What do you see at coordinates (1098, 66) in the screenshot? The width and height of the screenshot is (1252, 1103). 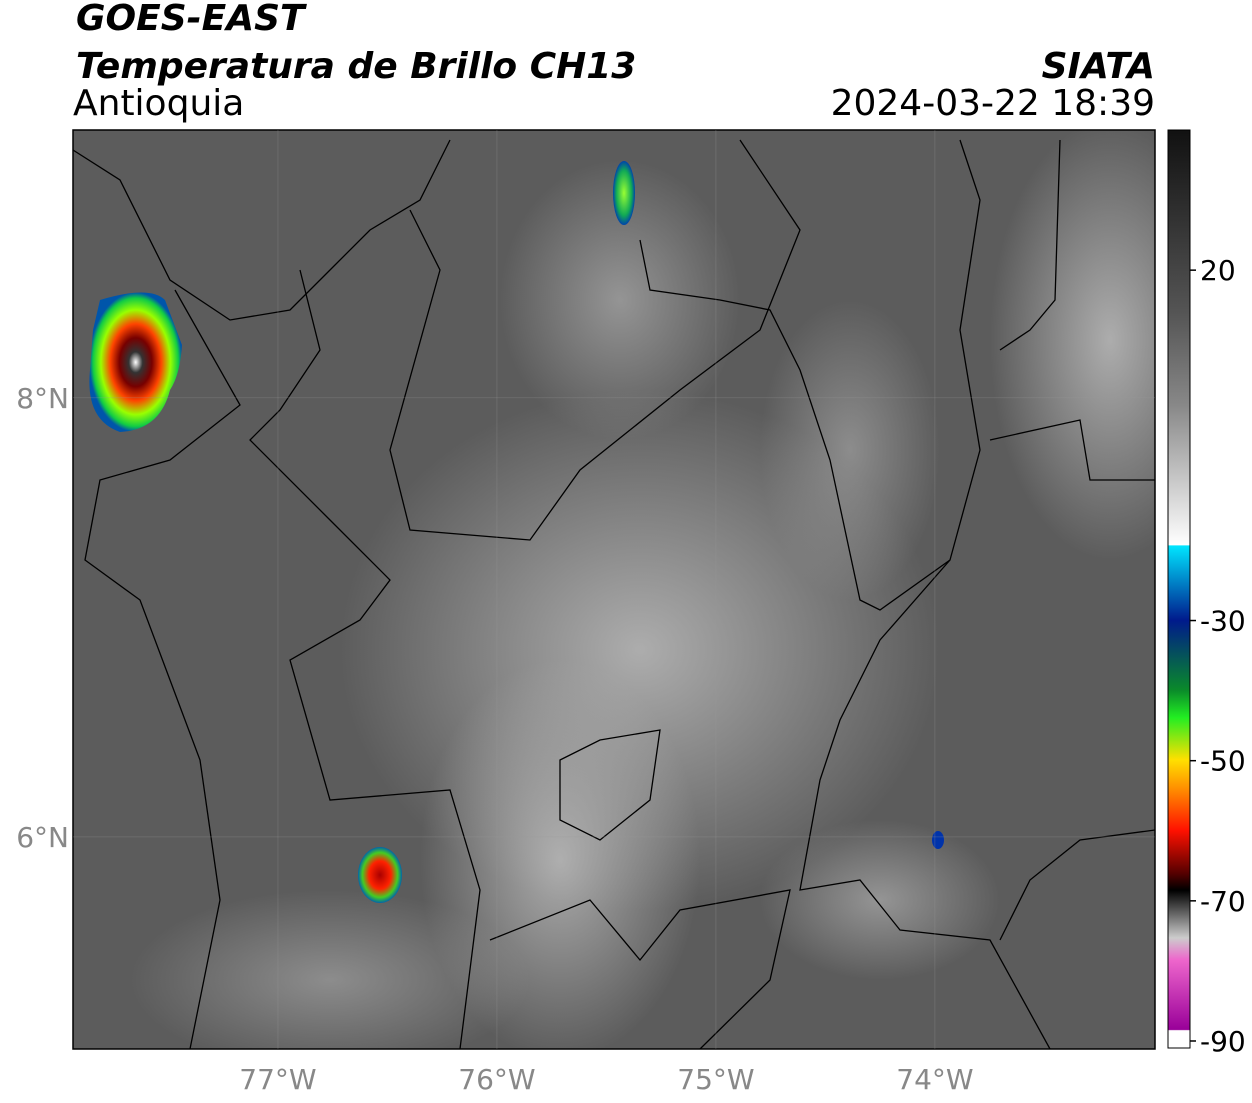 I see `source: SIATA` at bounding box center [1098, 66].